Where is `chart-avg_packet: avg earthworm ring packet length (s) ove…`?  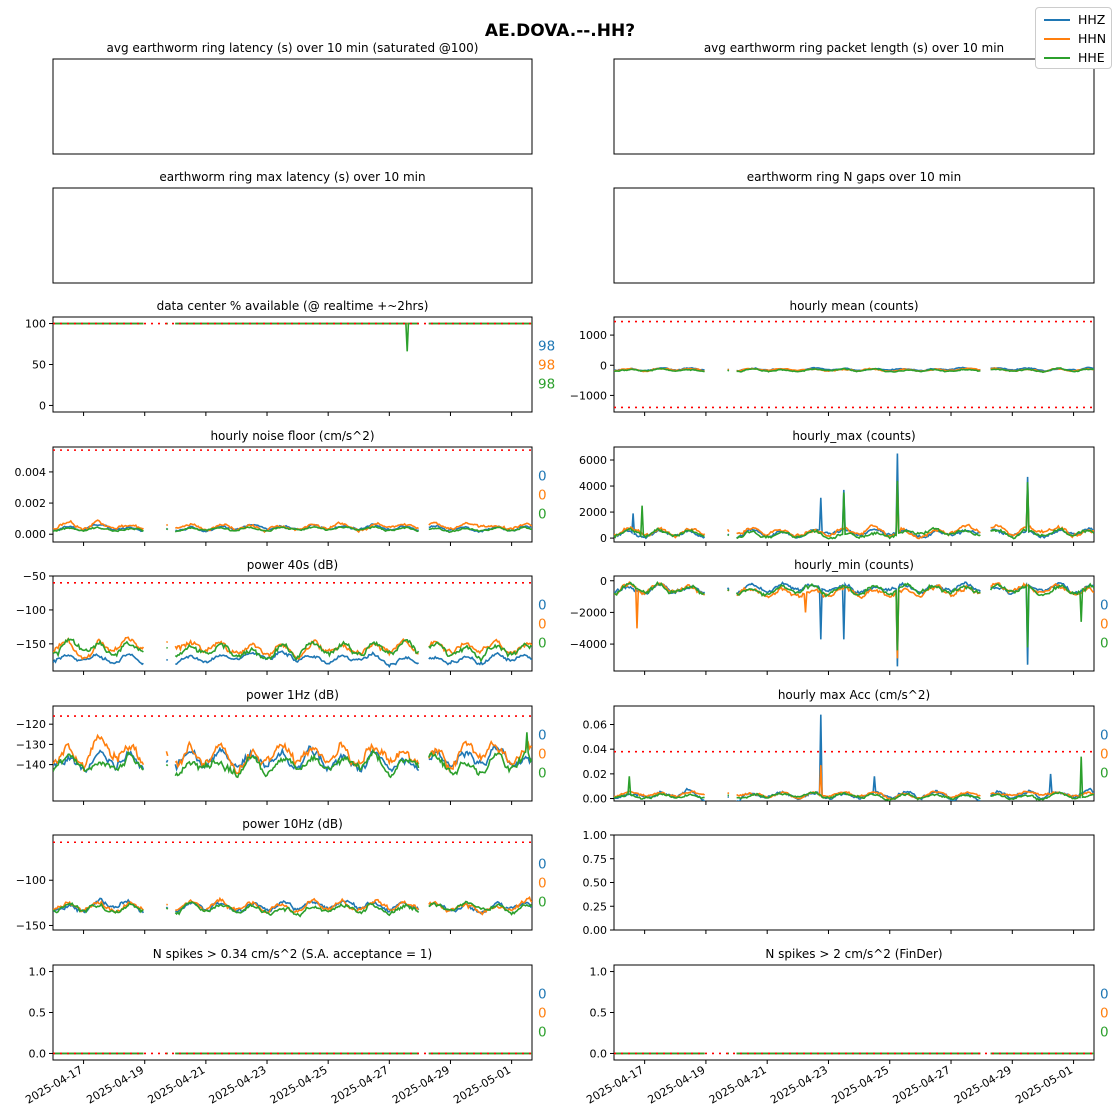
chart-avg_packet: avg earthworm ring packet length (s) ove… is located at coordinates (854, 98).